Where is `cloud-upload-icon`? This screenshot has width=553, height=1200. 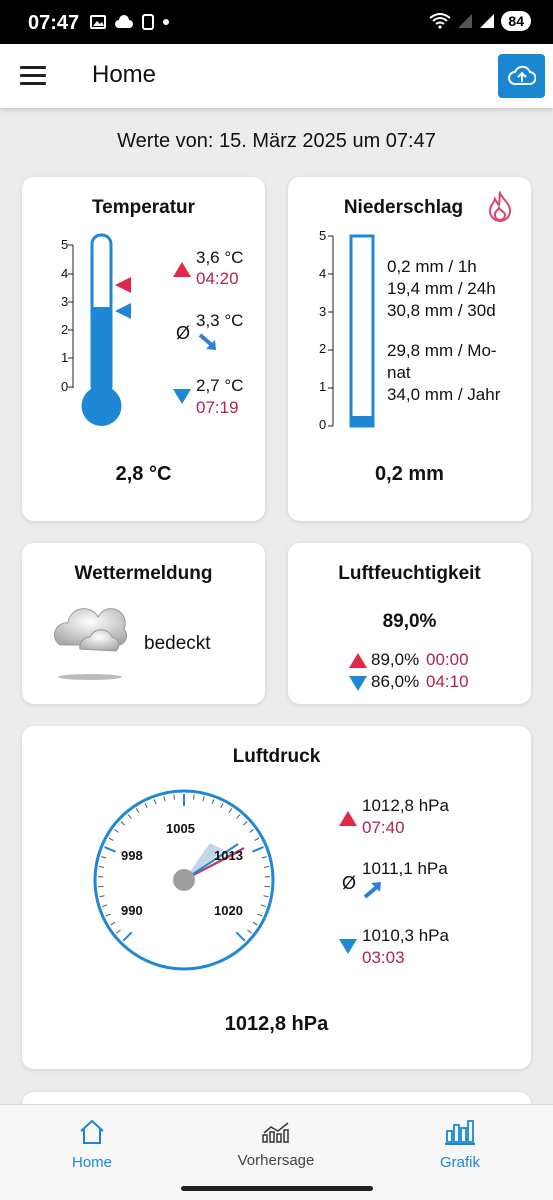
cloud-upload-icon is located at coordinates (521, 75).